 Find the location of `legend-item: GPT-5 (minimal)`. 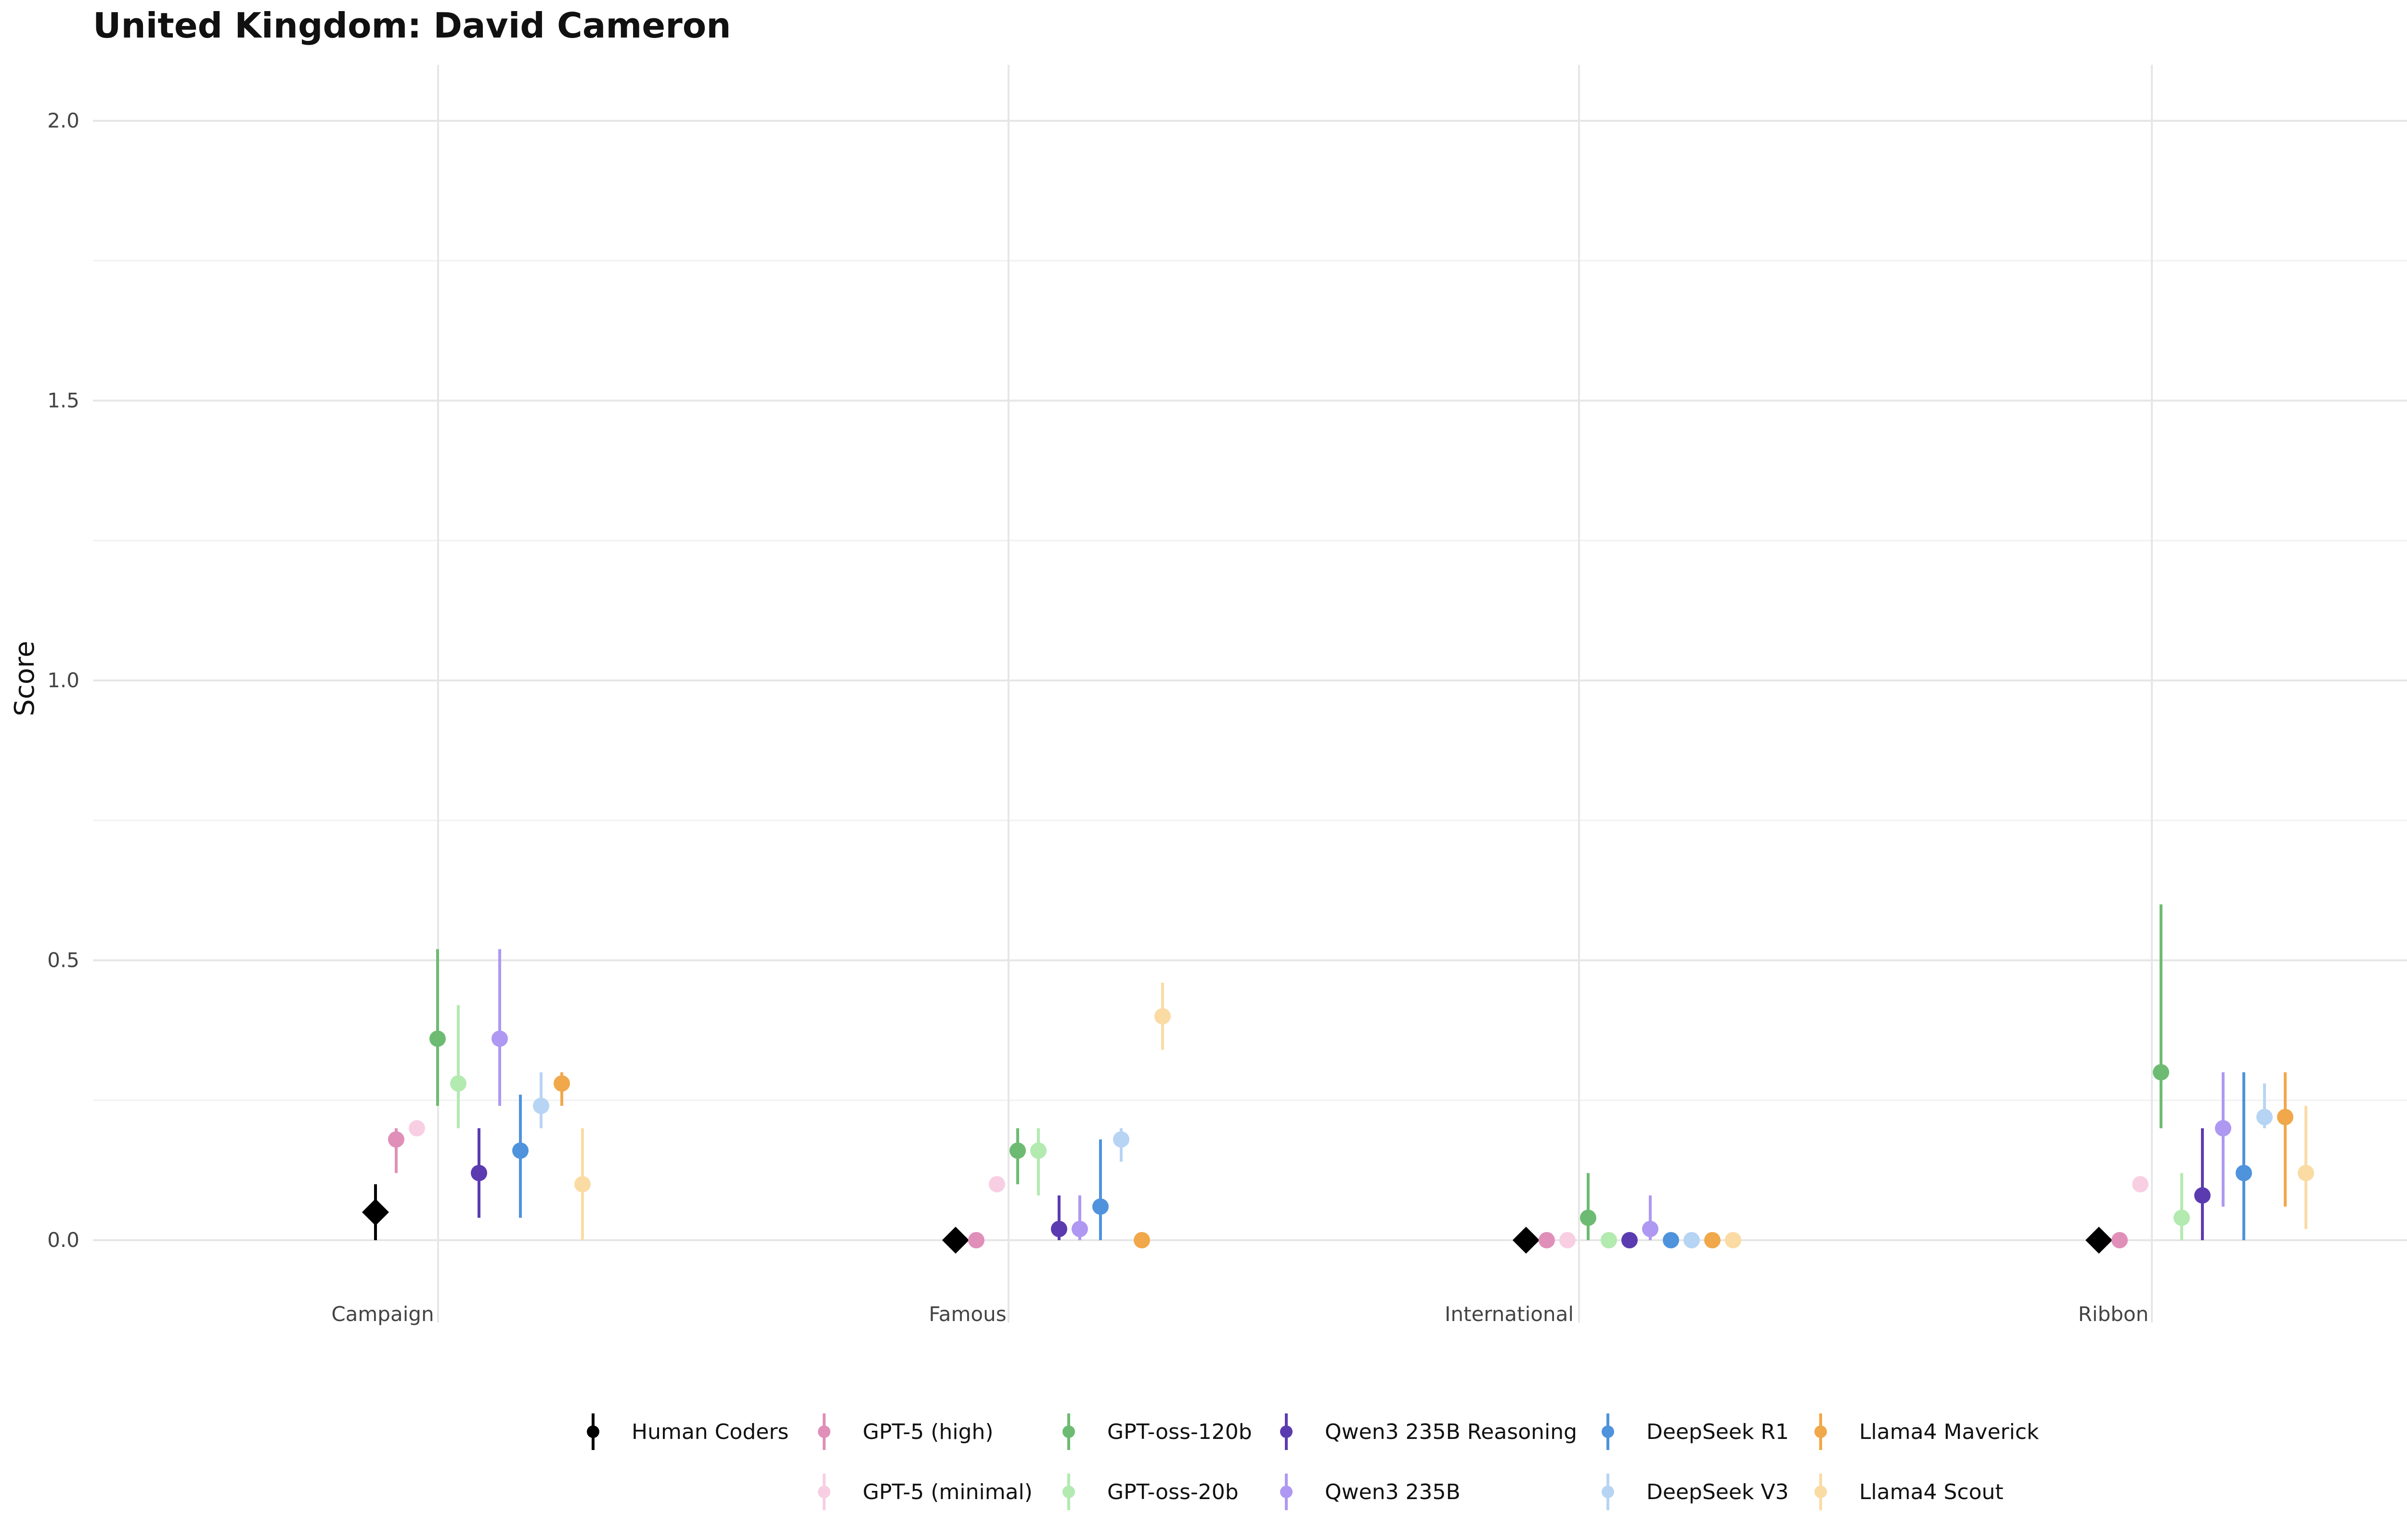

legend-item: GPT-5 (minimal) is located at coordinates (925, 1492).